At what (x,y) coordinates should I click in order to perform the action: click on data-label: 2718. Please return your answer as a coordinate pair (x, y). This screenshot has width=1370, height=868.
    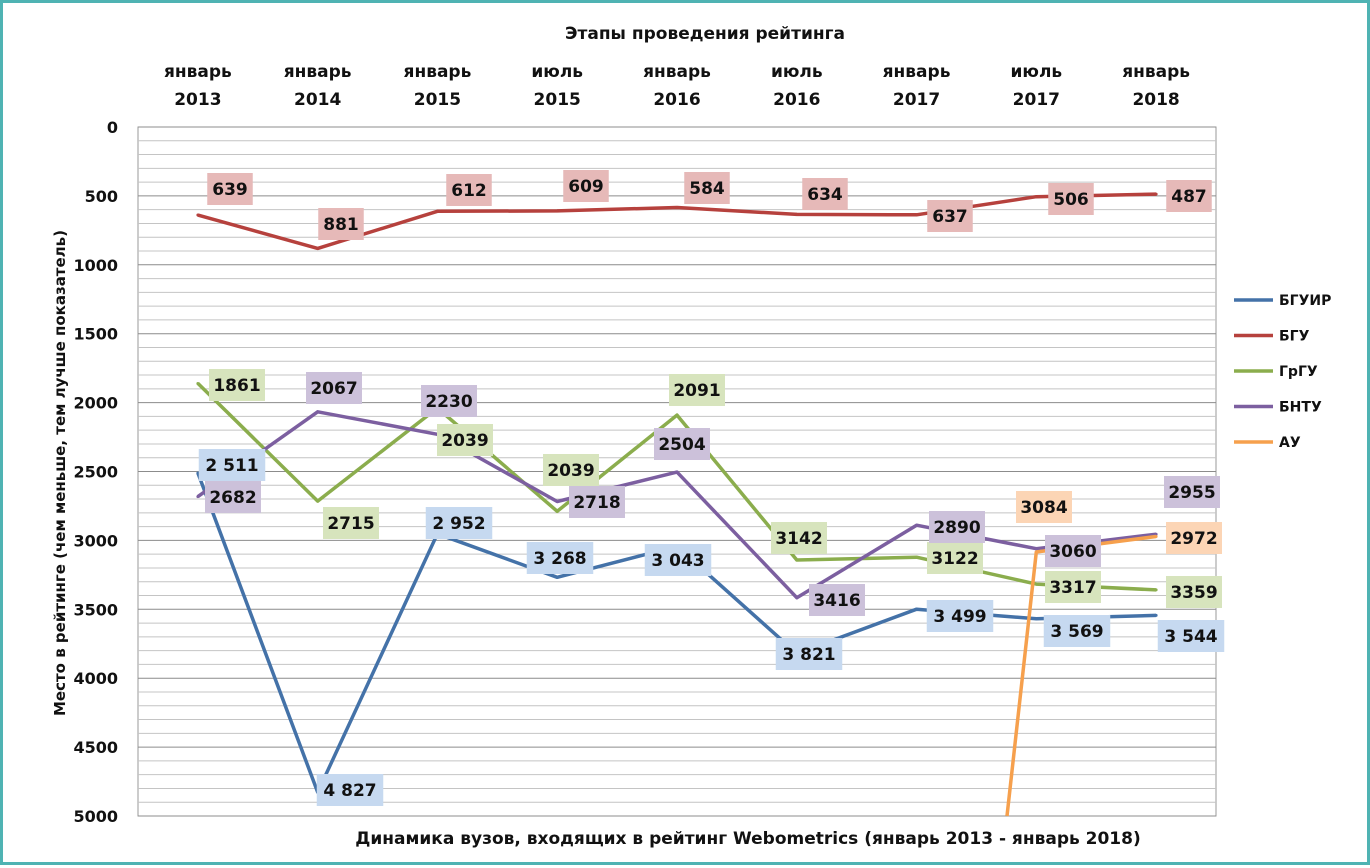
    Looking at the image, I should click on (596, 503).